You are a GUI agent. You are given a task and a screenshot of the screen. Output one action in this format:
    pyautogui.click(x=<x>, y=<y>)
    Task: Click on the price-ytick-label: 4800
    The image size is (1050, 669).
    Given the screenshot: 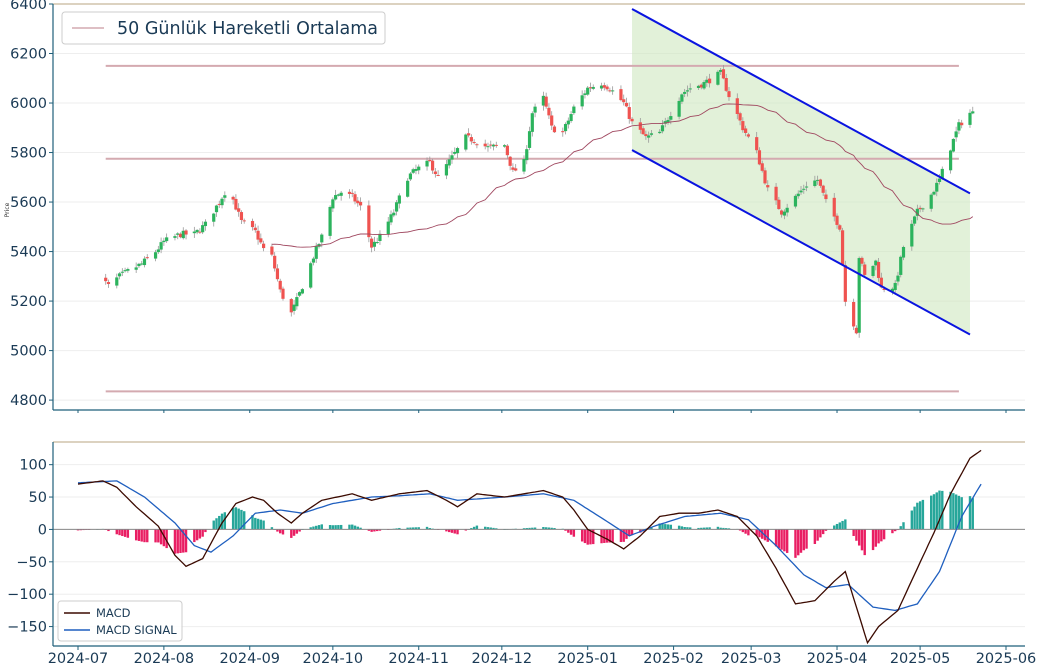 What is the action you would take?
    pyautogui.click(x=28, y=401)
    